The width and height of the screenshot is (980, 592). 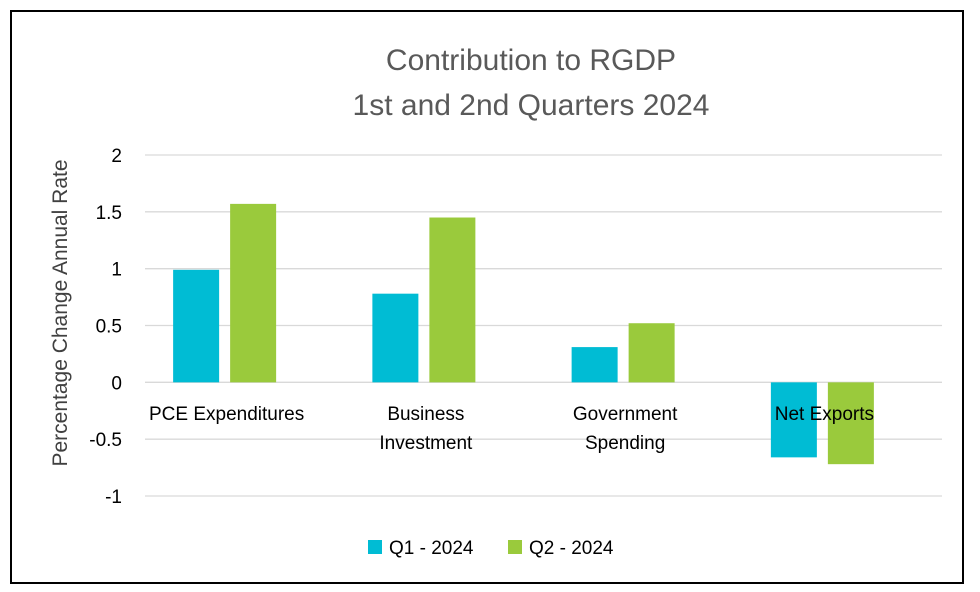 I want to click on y-axis-ticks: 2 1.5 1 0.5 0 -0.5 -1, so click(x=105, y=327).